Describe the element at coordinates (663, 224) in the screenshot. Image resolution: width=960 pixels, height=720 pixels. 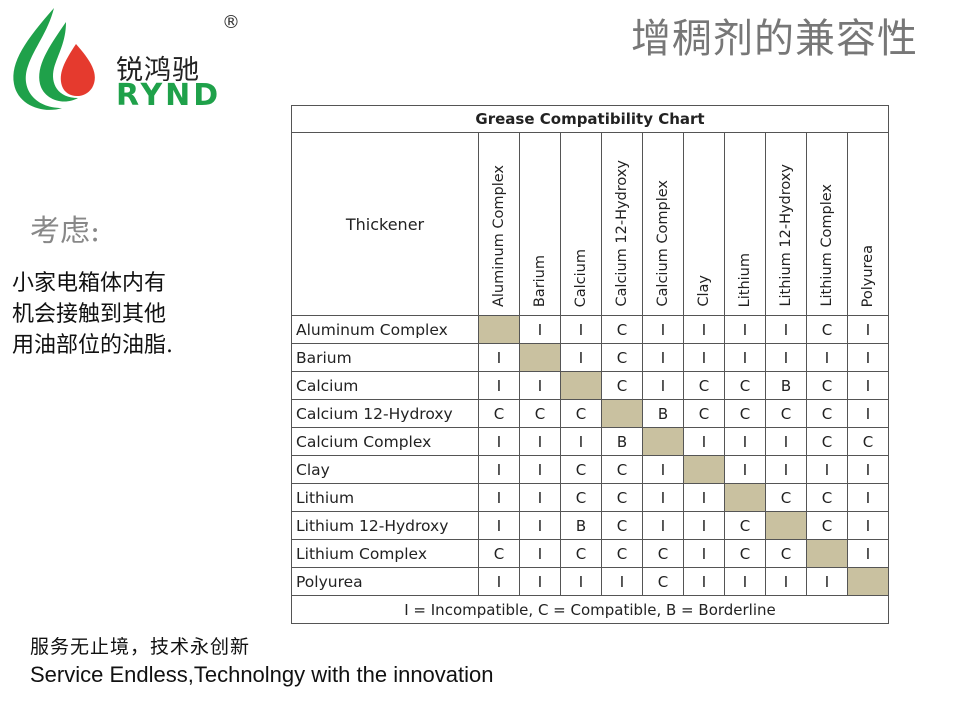
I see `column-header: Calcium Complex` at that location.